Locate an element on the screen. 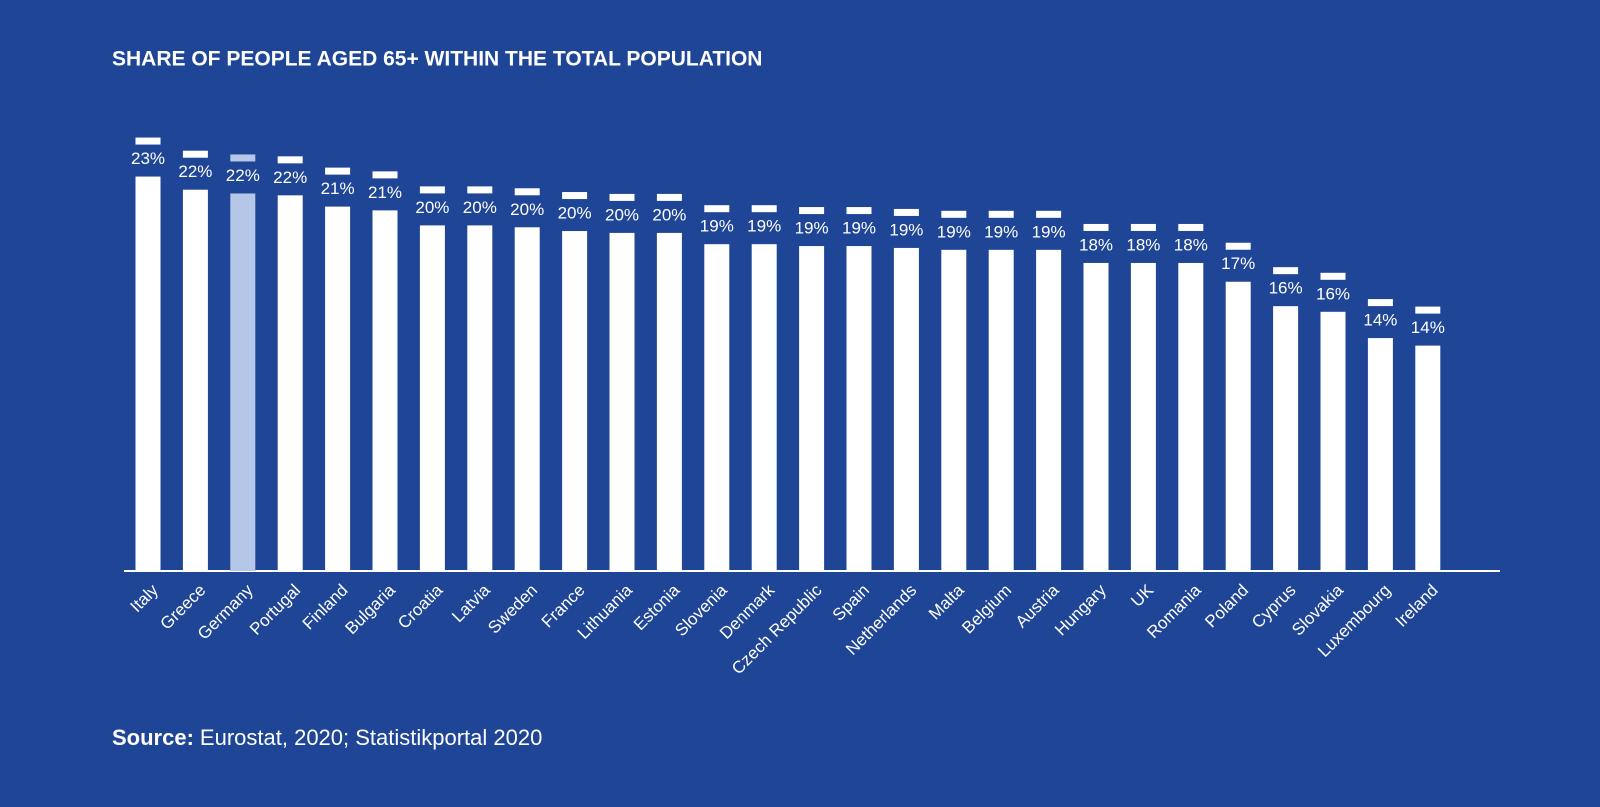 This screenshot has height=807, width=1600. x-tick-label: Latvia is located at coordinates (471, 603).